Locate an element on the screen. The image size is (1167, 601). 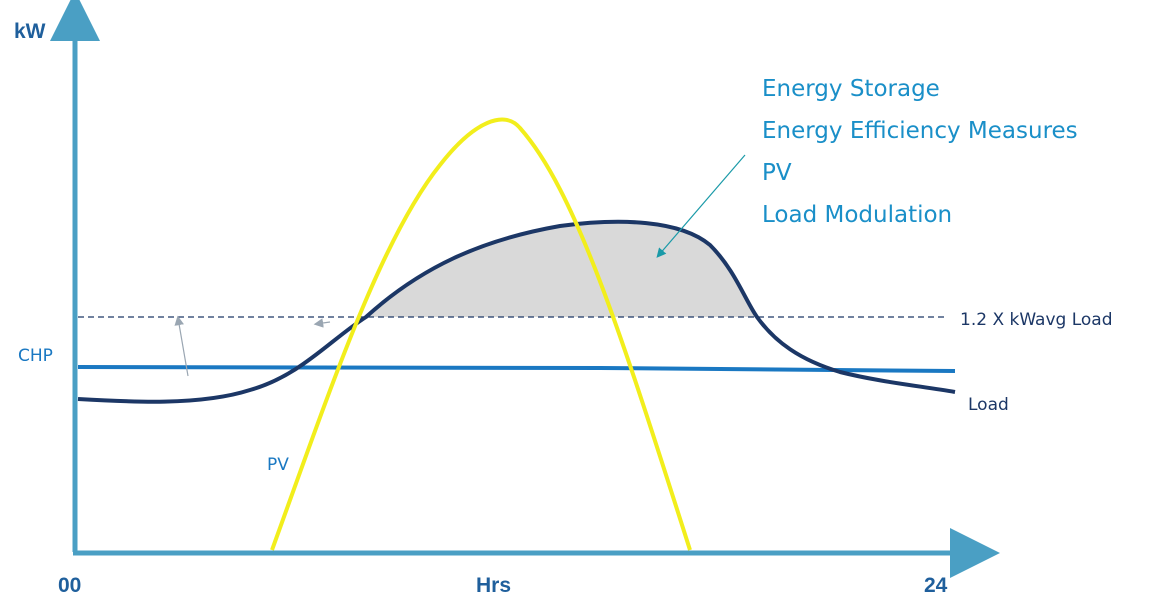
peak-shaded-area is located at coordinates (561, 269).